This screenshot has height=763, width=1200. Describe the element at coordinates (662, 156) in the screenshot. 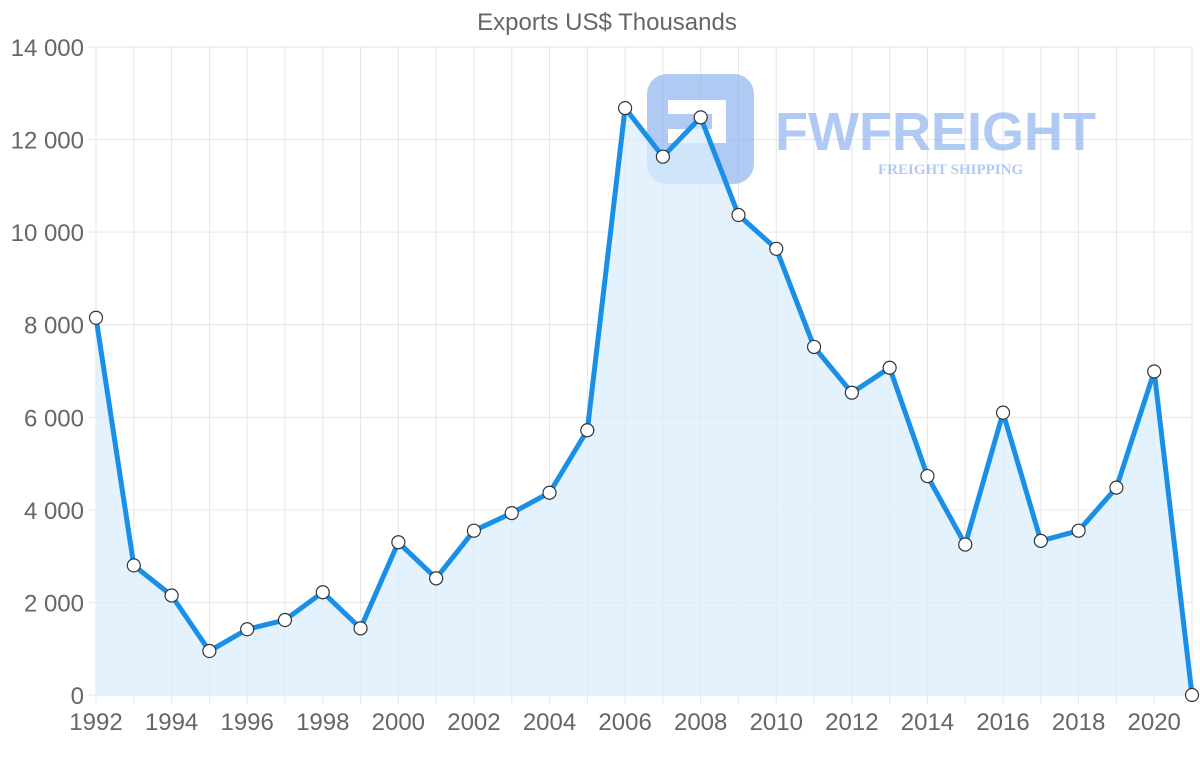

I see `data-point-2007` at that location.